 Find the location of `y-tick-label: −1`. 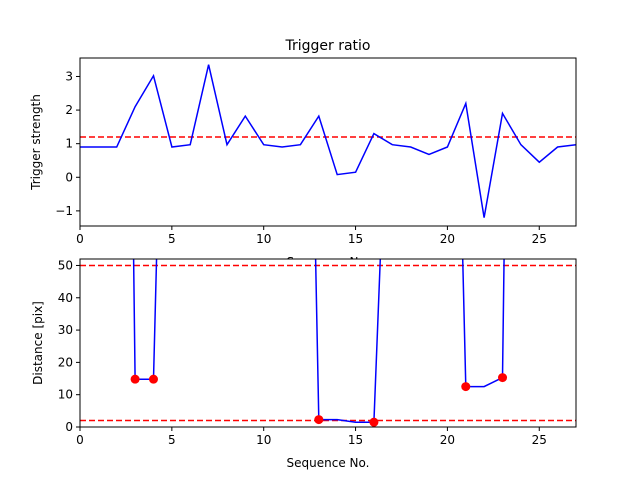

y-tick-label: −1 is located at coordinates (64, 211).